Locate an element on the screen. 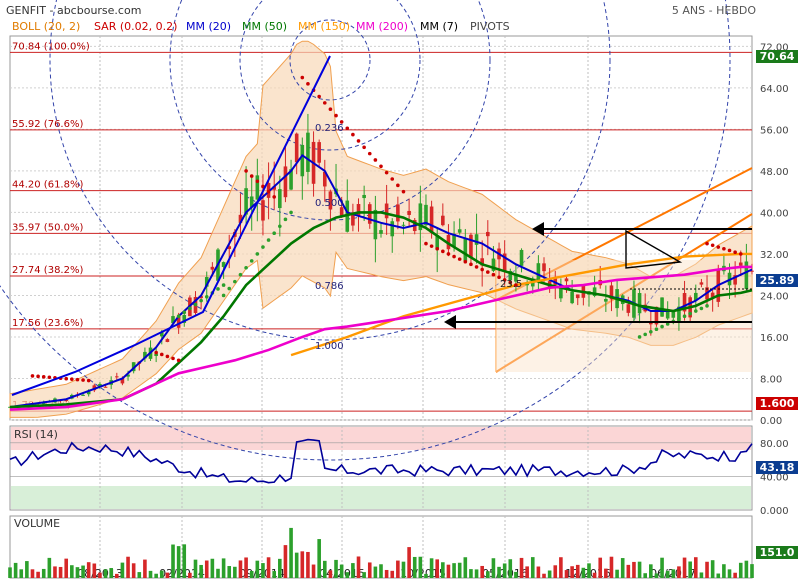 The width and height of the screenshot is (800, 580). fib-label: 44.20 (61.8%) is located at coordinates (47, 185).